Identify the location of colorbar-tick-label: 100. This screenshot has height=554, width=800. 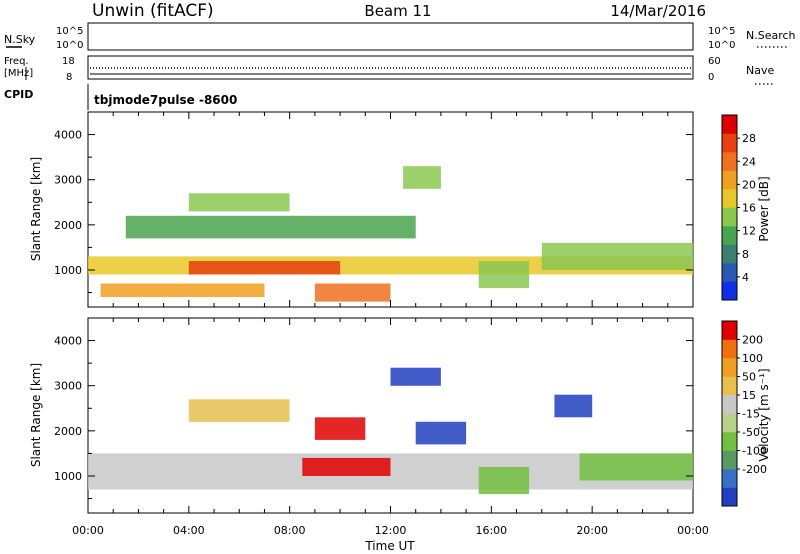
(752, 358).